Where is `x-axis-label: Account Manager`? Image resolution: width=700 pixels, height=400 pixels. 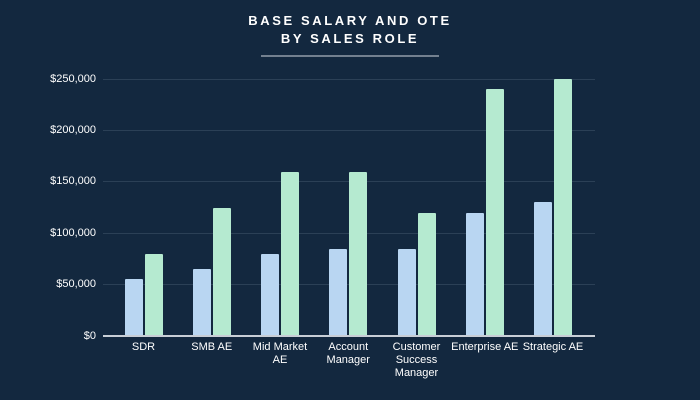
x-axis-label: Account Manager is located at coordinates (348, 353).